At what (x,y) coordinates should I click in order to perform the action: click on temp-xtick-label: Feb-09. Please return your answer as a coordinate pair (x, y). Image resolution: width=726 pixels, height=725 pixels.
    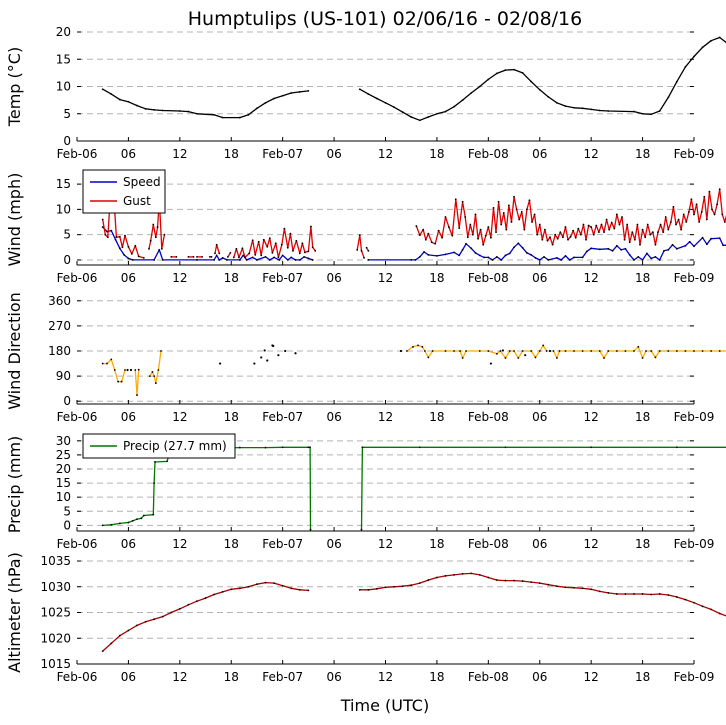
    Looking at the image, I should click on (694, 154).